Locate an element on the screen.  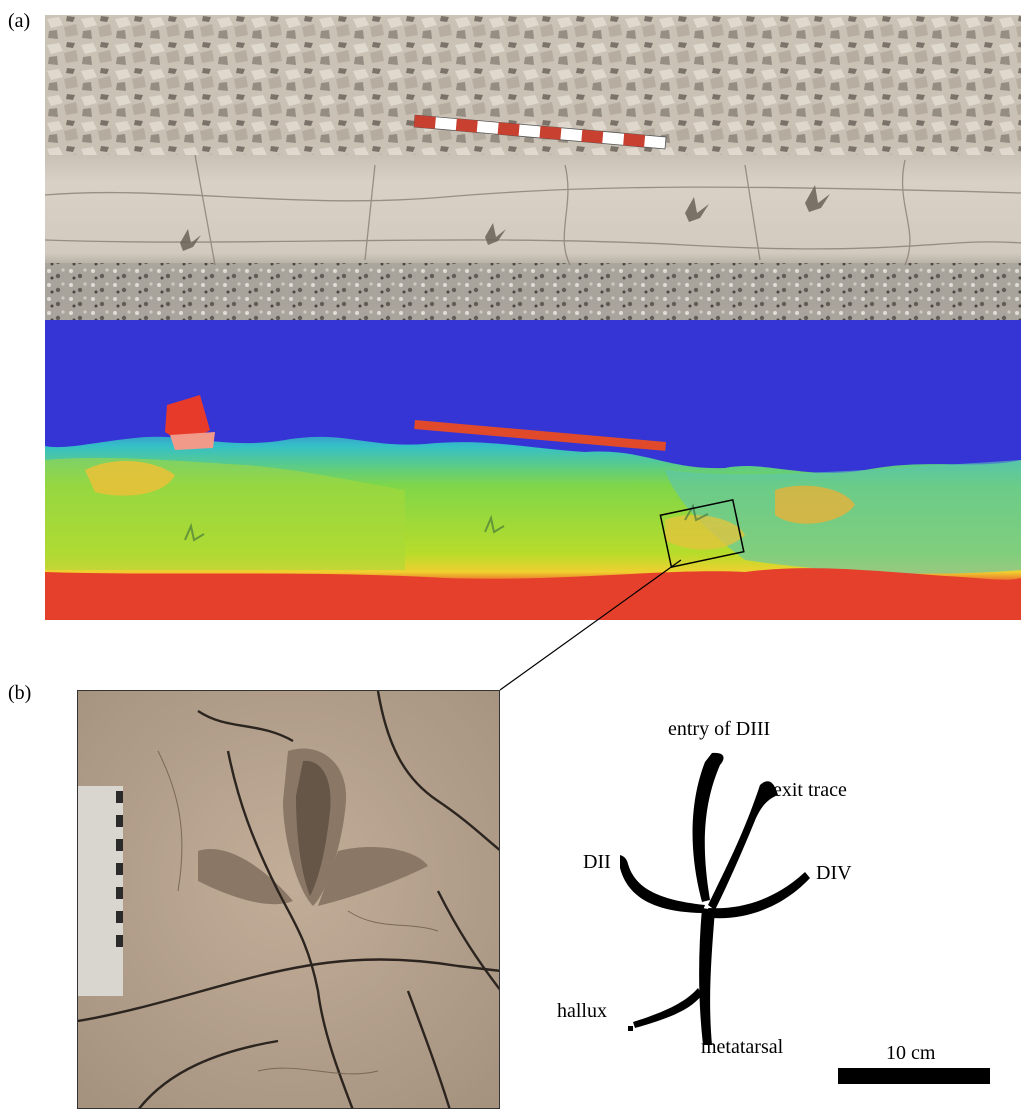
panel-b-label: (b) is located at coordinates (20, 693).